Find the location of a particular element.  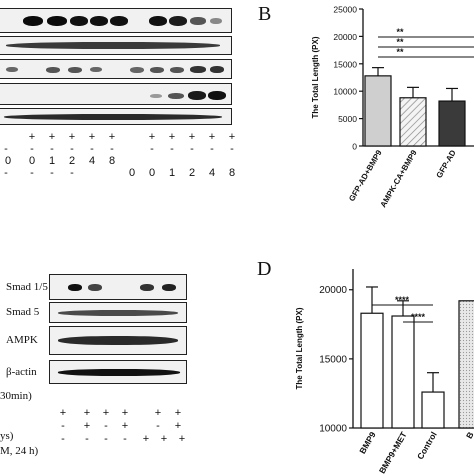

x-tick-label-b-1: AMPK-CA+BMP9 is located at coordinates (399, 178).